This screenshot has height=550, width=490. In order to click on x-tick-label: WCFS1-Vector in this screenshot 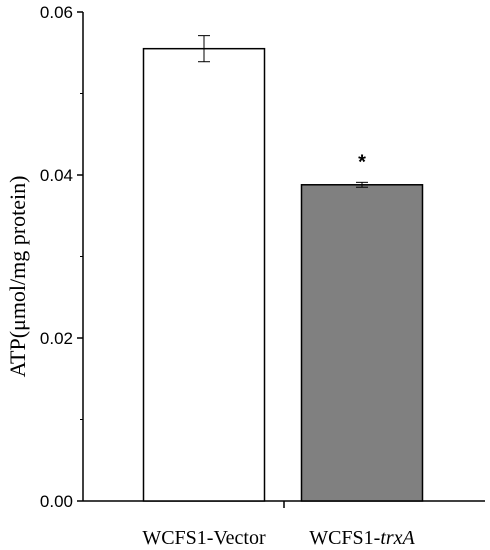, I will do `click(204, 538)`.